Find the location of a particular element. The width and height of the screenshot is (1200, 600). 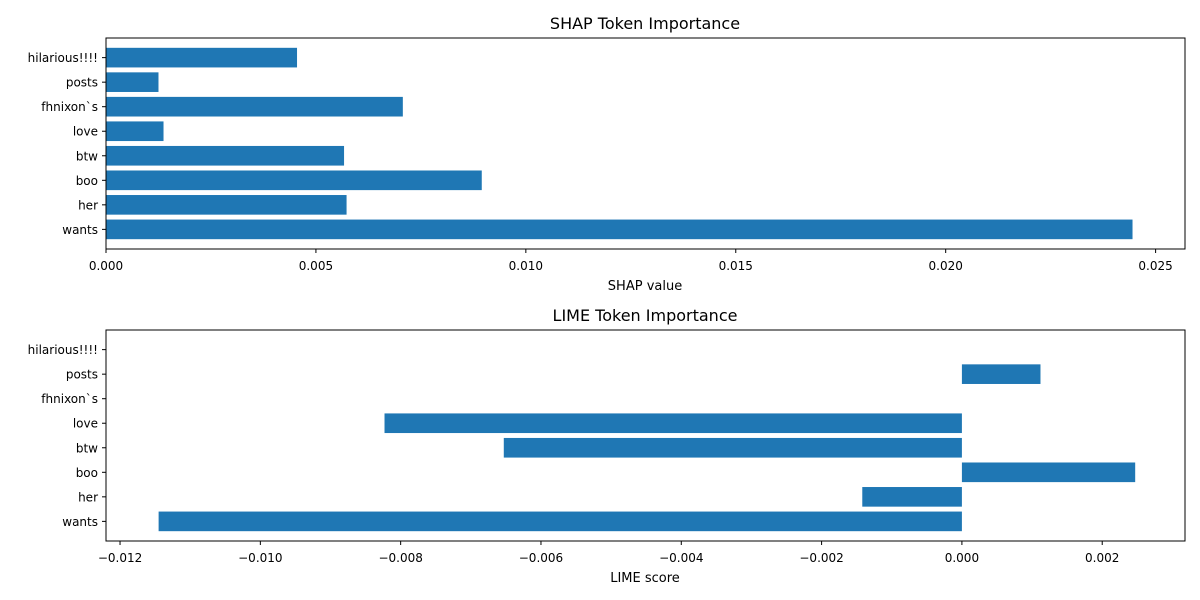

lime-x-tick-label: 0.002 is located at coordinates (1102, 558).